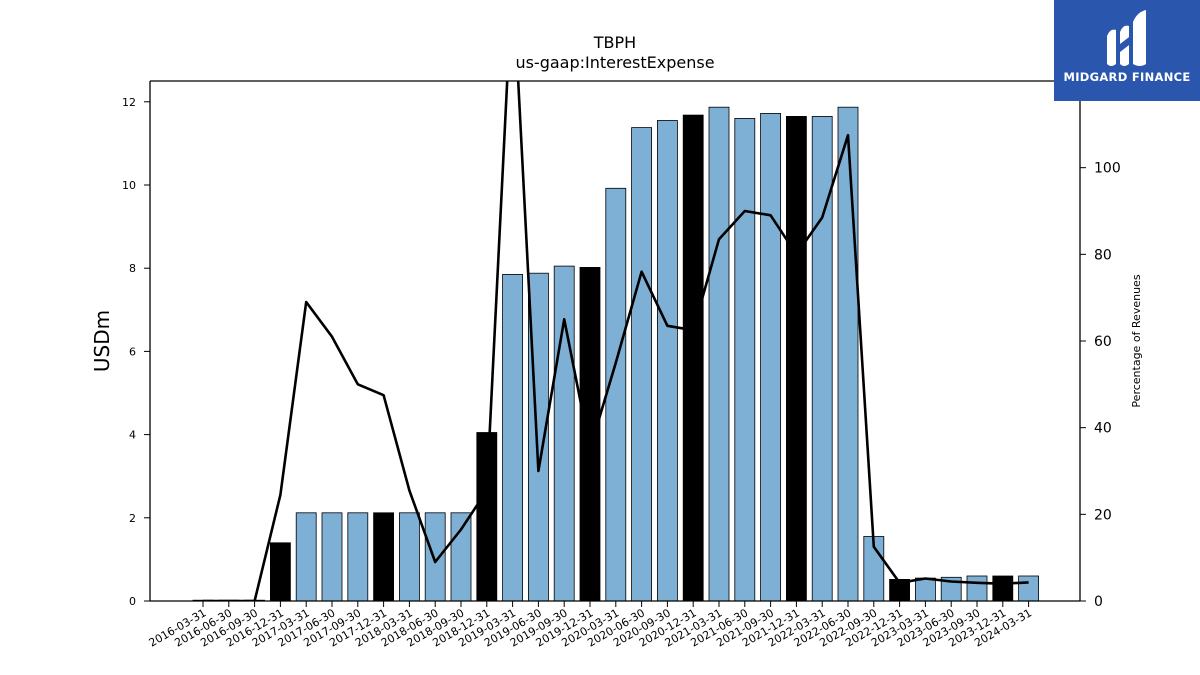 The height and width of the screenshot is (675, 1200). Describe the element at coordinates (1098, 602) in the screenshot. I see `y2-tick-label: 0` at that location.